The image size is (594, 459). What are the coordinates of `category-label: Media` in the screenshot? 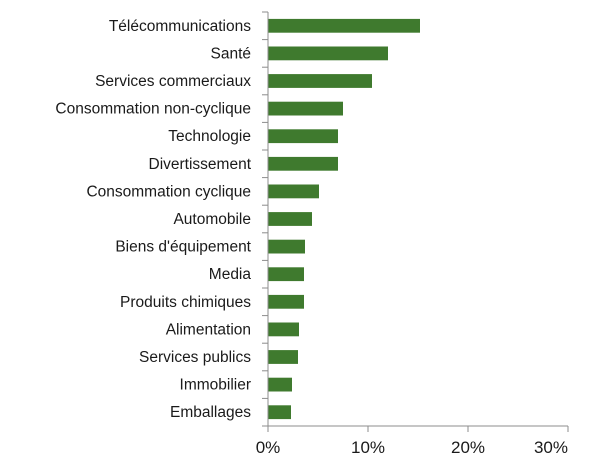 It's located at (230, 274).